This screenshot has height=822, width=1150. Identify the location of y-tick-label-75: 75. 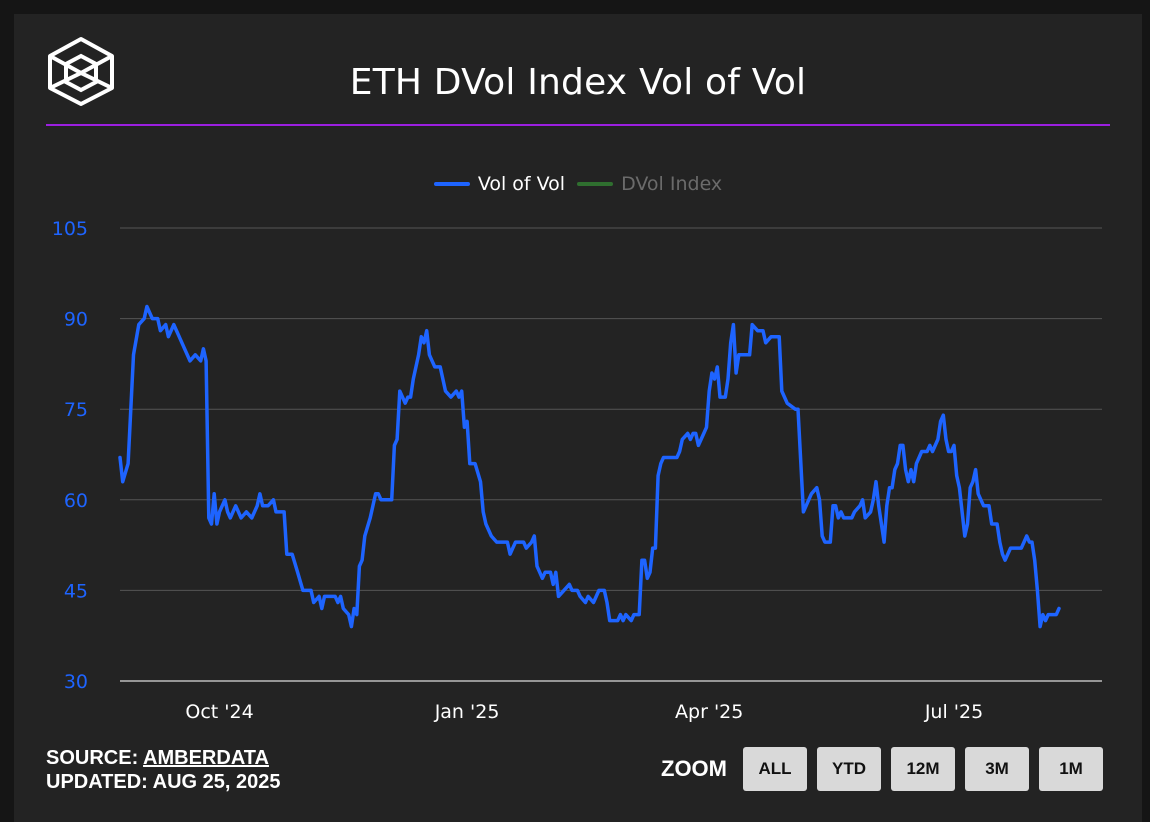
(76, 410).